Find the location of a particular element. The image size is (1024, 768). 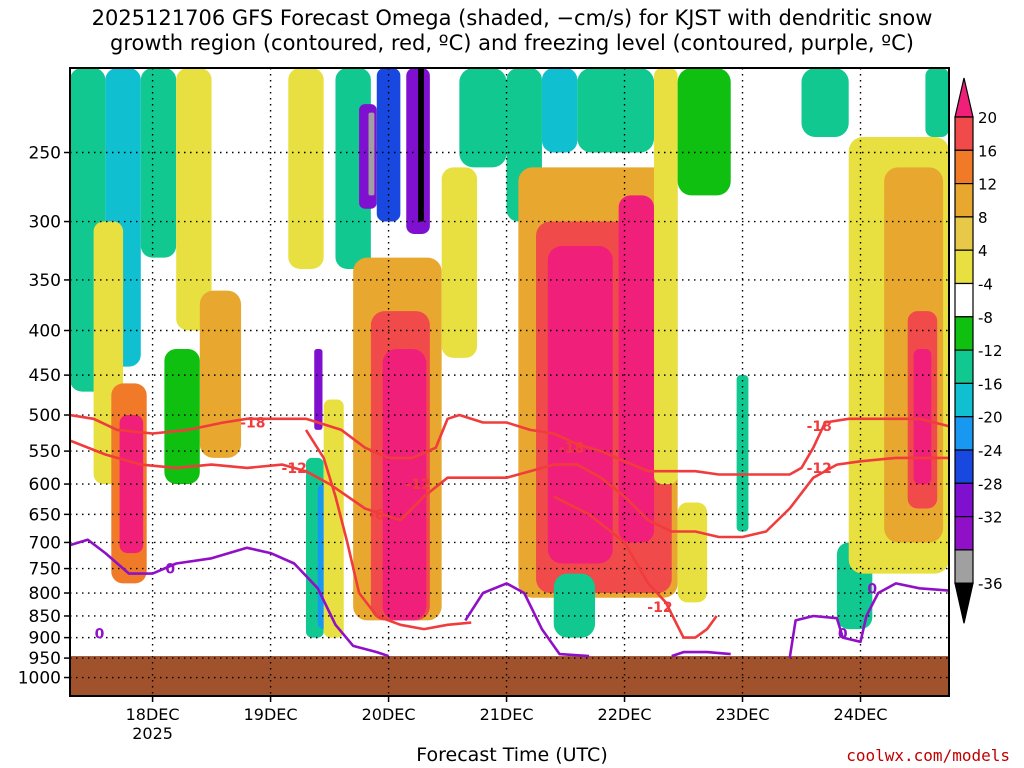

y-tick-label: 850 is located at coordinates (45, 617).